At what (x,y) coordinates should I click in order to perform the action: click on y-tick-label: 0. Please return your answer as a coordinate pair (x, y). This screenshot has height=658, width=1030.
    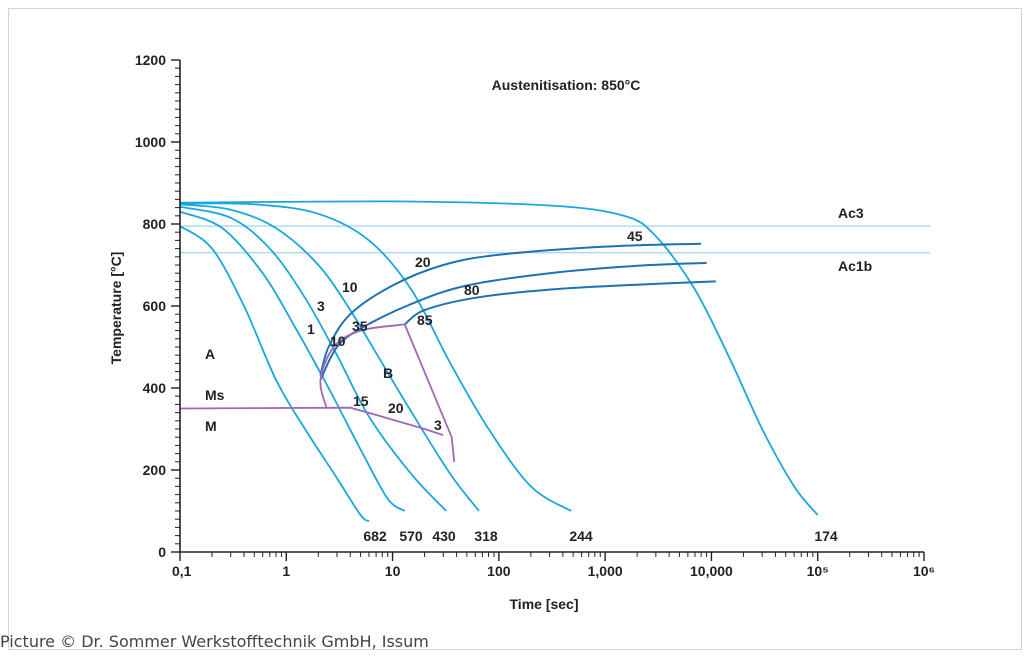
    Looking at the image, I should click on (162, 552).